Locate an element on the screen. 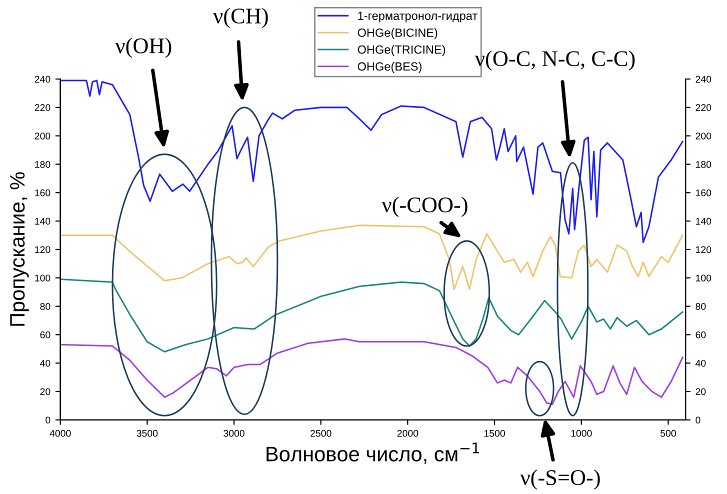 The image size is (727, 494). y2-tick-label: 160 is located at coordinates (704, 192).